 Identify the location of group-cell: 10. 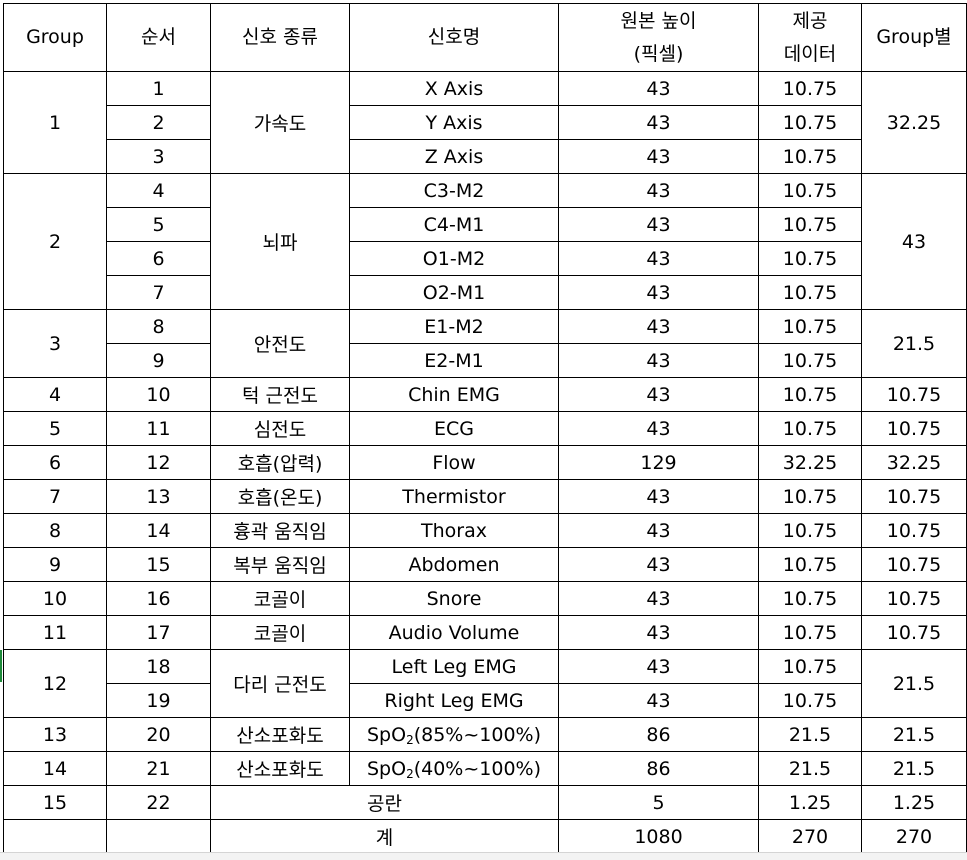
(55, 598).